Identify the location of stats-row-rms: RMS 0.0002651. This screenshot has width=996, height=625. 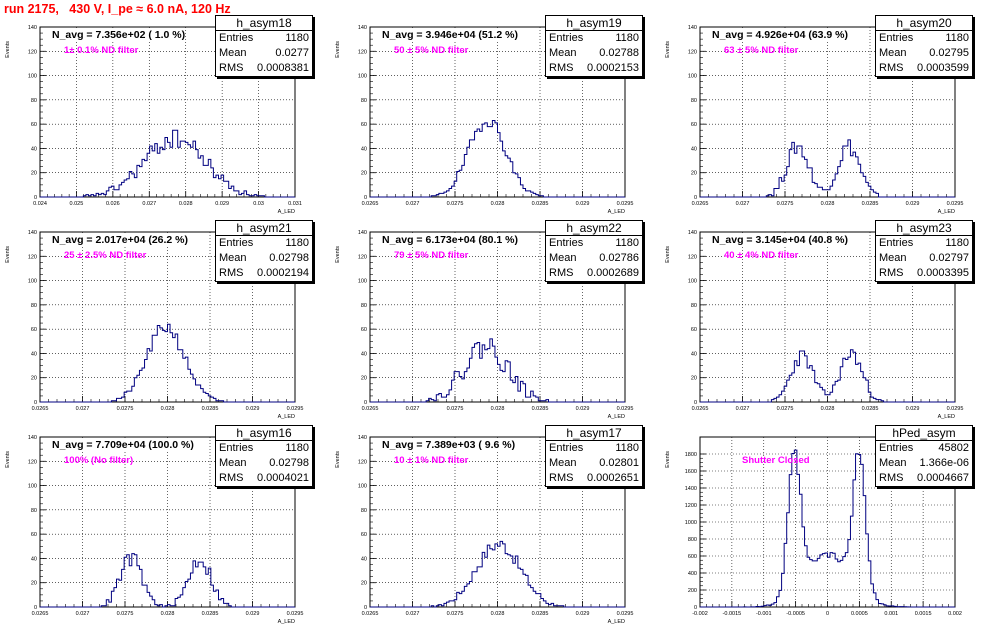
(594, 478).